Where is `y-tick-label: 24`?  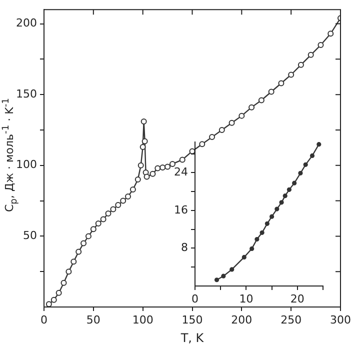
y-tick-label: 24 is located at coordinates (181, 172).